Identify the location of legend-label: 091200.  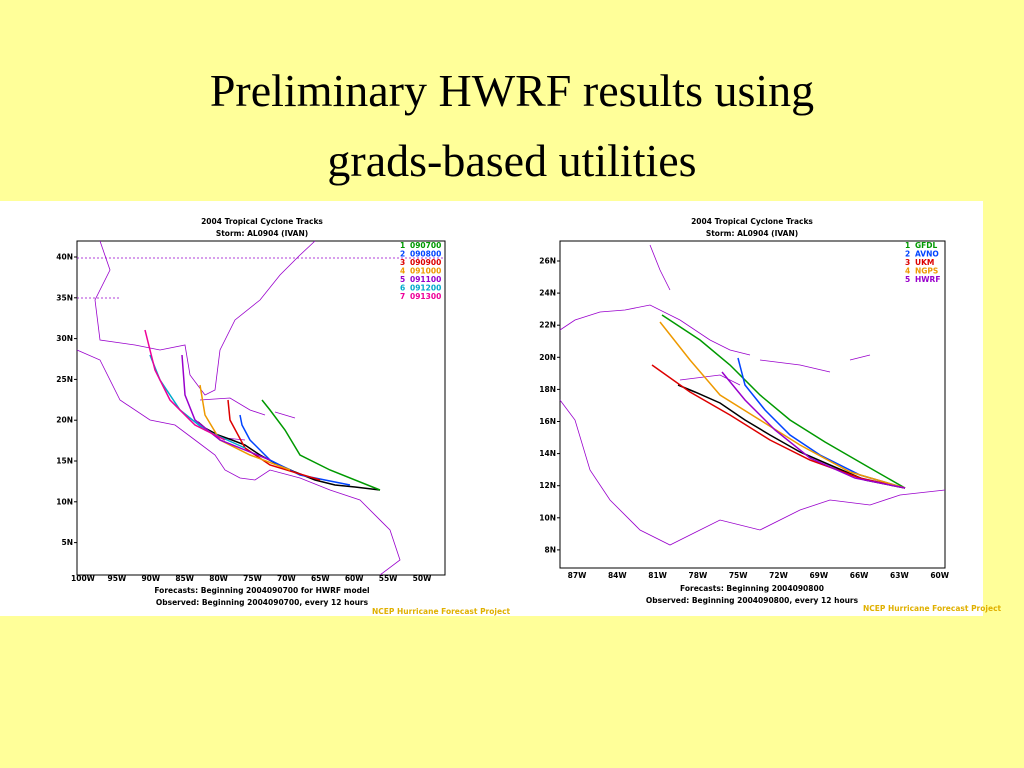
(425, 288).